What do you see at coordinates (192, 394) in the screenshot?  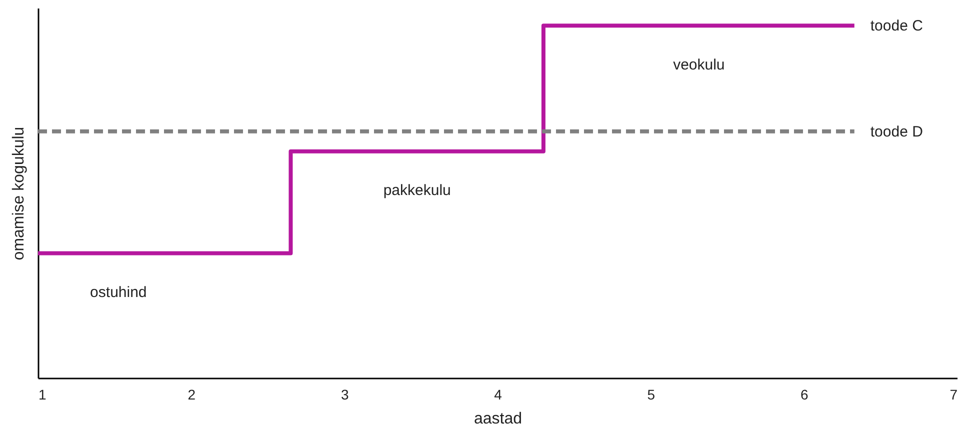 I see `x-tick-label: 2` at bounding box center [192, 394].